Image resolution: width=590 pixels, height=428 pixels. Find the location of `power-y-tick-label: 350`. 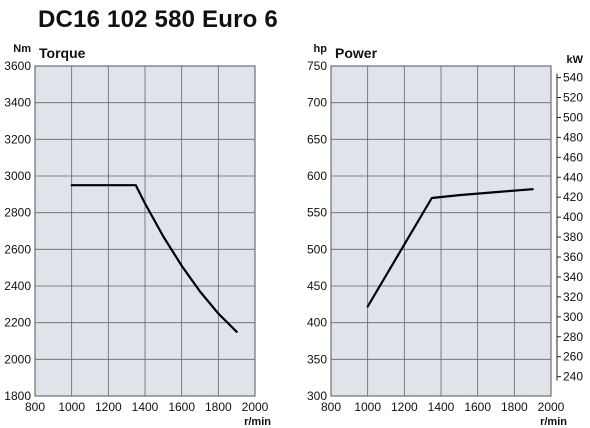

power-y-tick-label: 350 is located at coordinates (317, 359).